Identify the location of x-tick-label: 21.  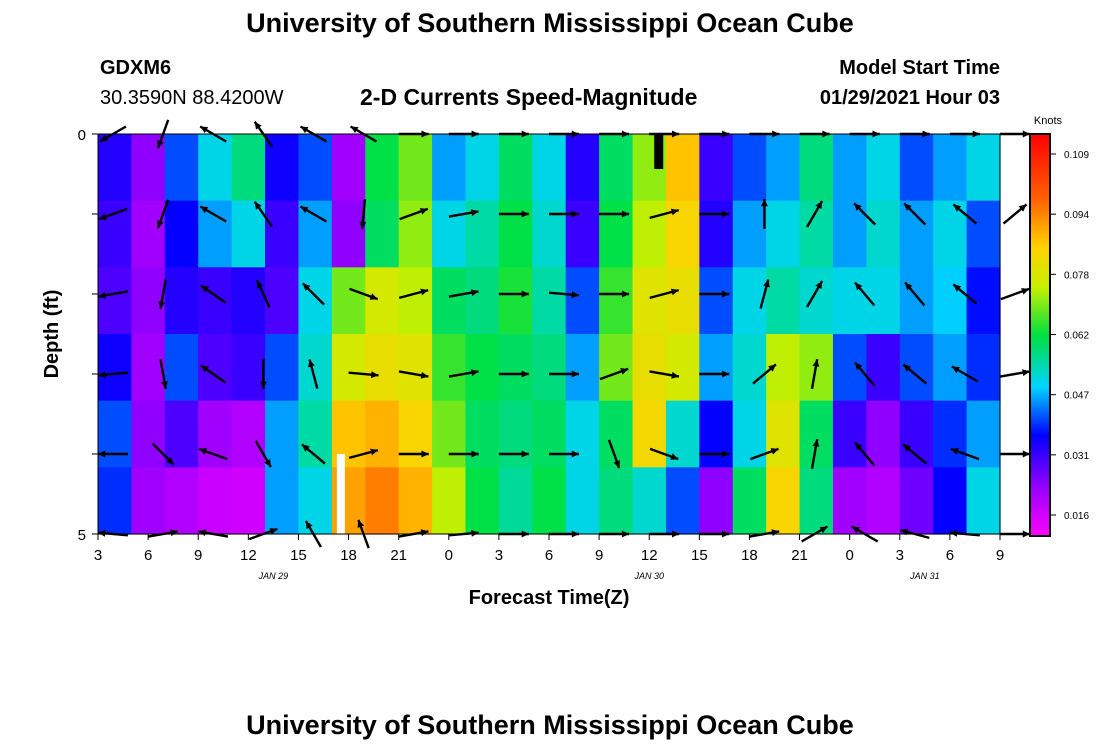
(398, 555).